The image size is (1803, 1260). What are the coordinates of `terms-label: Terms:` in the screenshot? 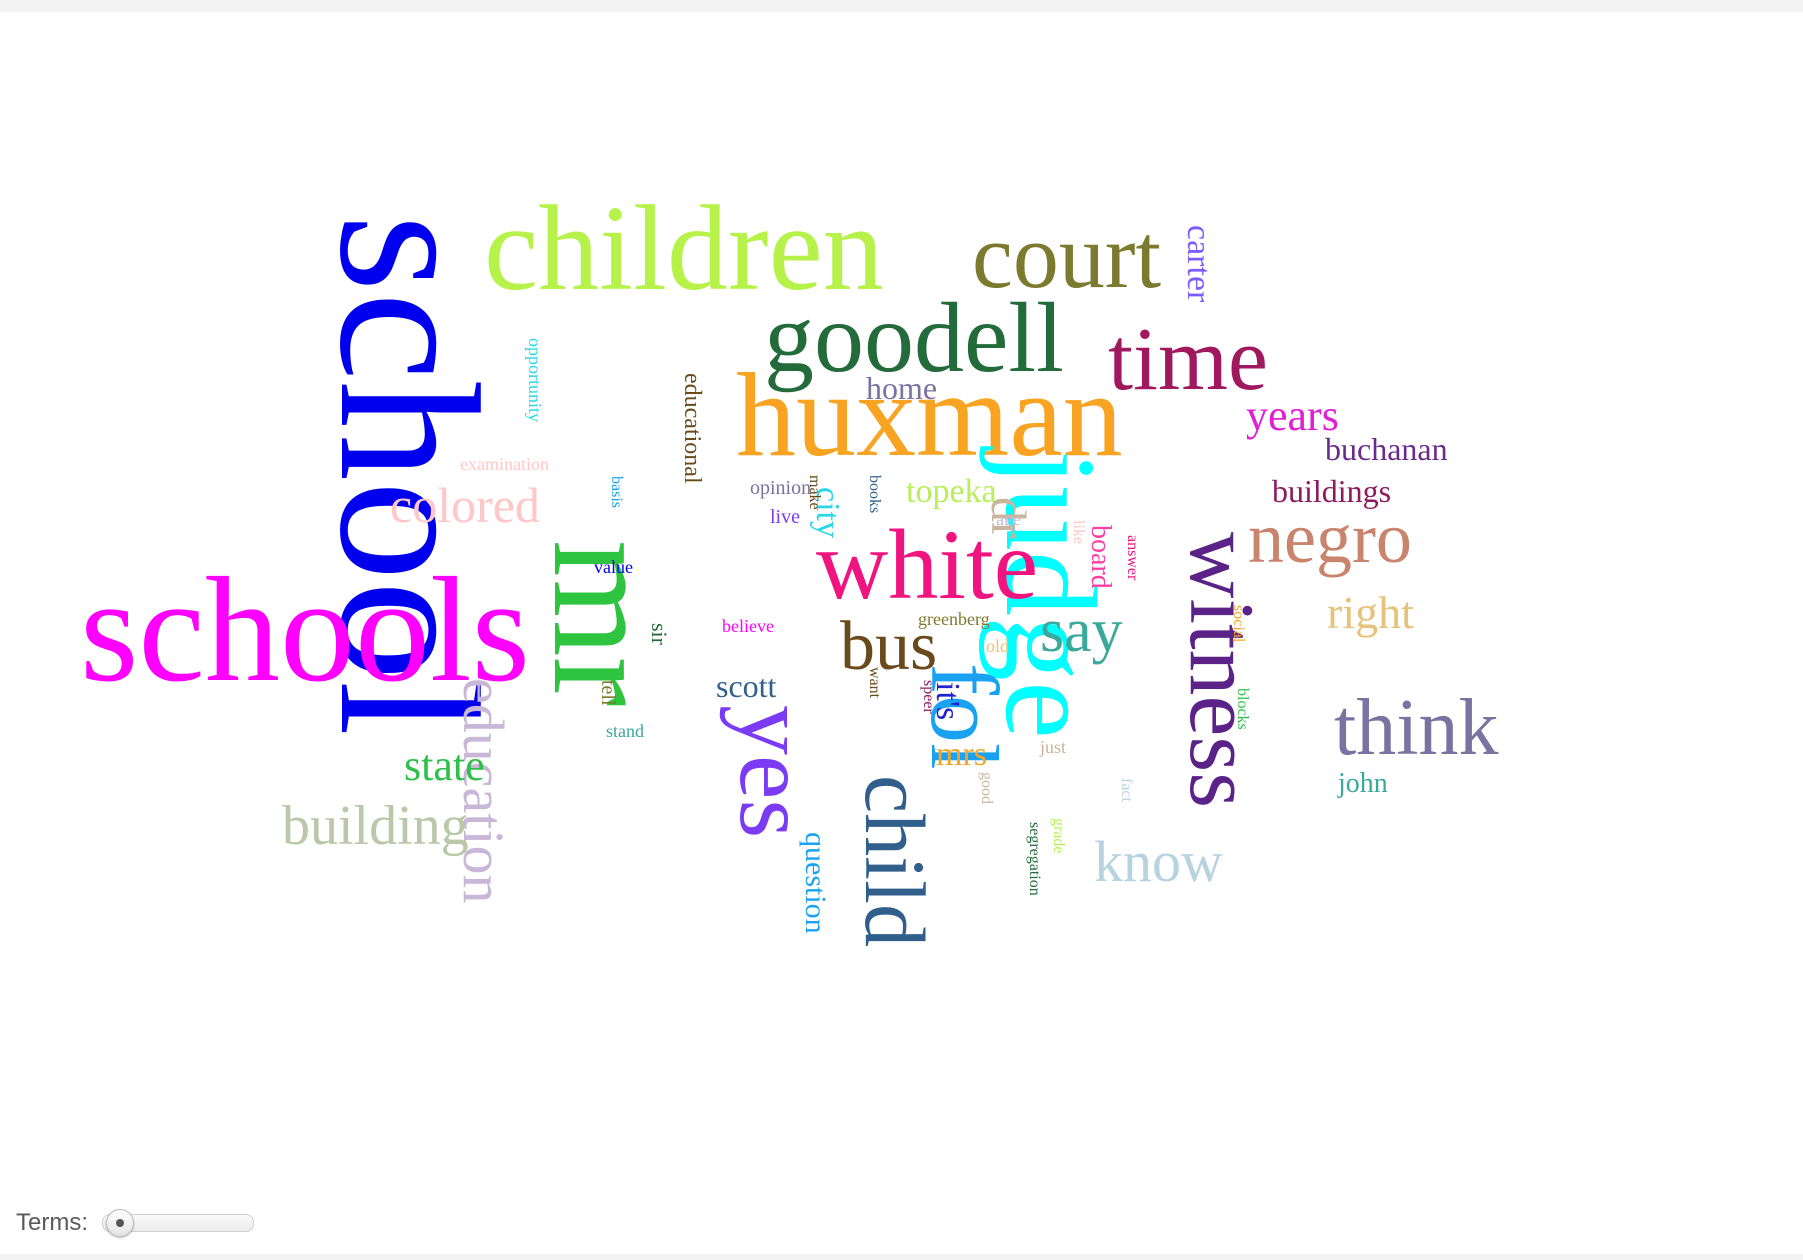 It's located at (52, 1222).